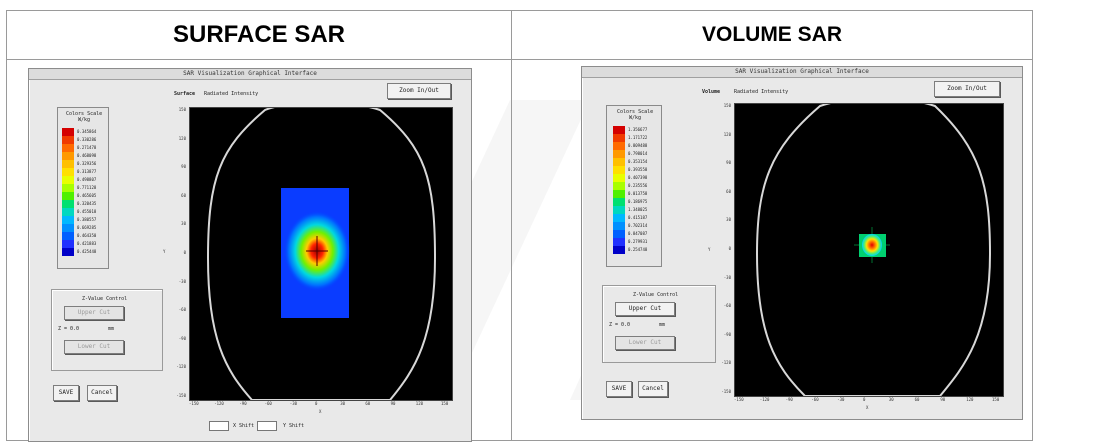 This screenshot has width=1096, height=442. I want to click on z-value-group-label: Z-Value Control, so click(105, 299).